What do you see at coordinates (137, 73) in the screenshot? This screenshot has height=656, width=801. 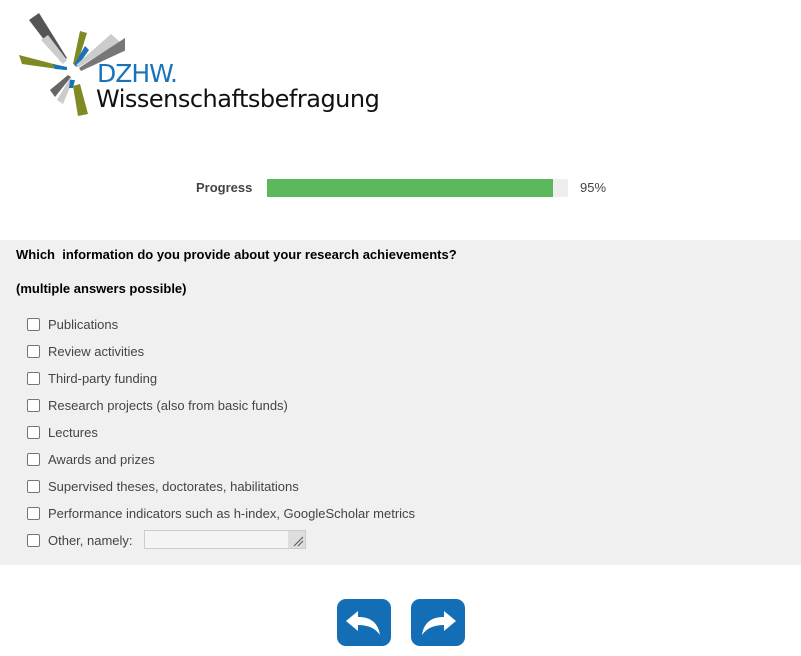 I see `logo-dzhw: DZHW.` at bounding box center [137, 73].